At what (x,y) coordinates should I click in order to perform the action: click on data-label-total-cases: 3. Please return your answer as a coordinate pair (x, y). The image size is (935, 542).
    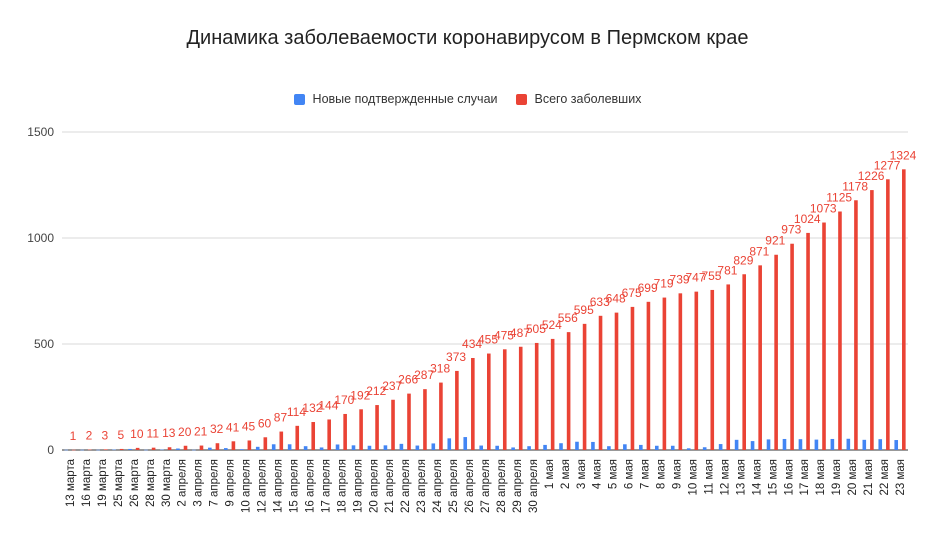
    Looking at the image, I should click on (105, 435).